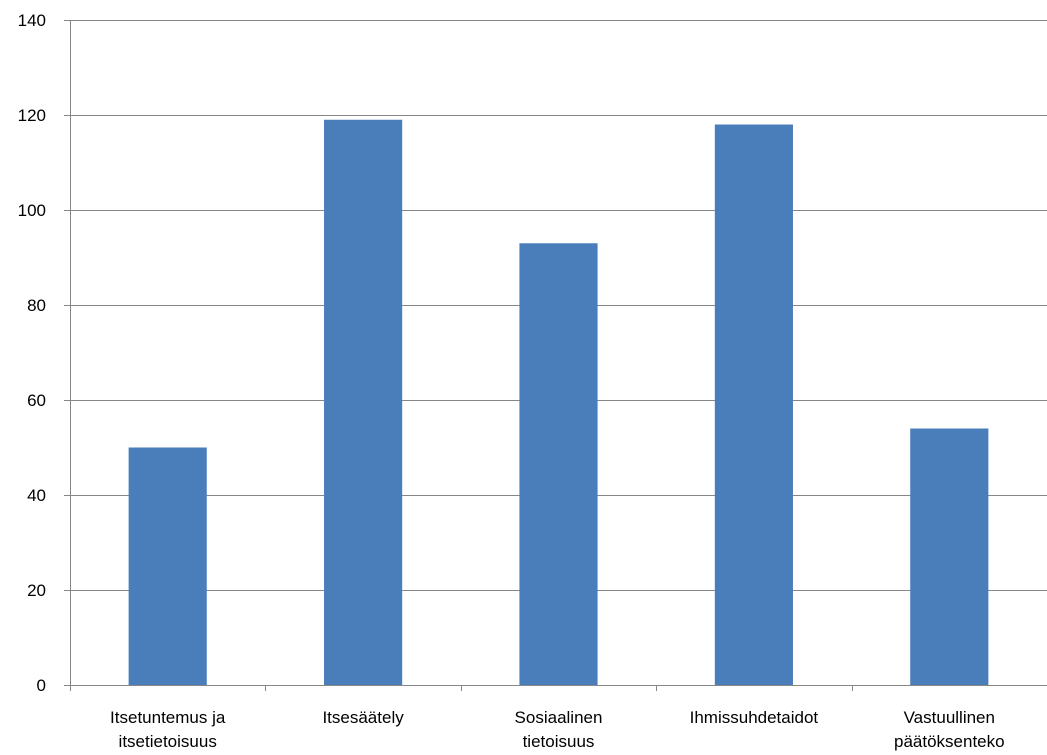  What do you see at coordinates (41, 685) in the screenshot?
I see `y-tick-label: 0` at bounding box center [41, 685].